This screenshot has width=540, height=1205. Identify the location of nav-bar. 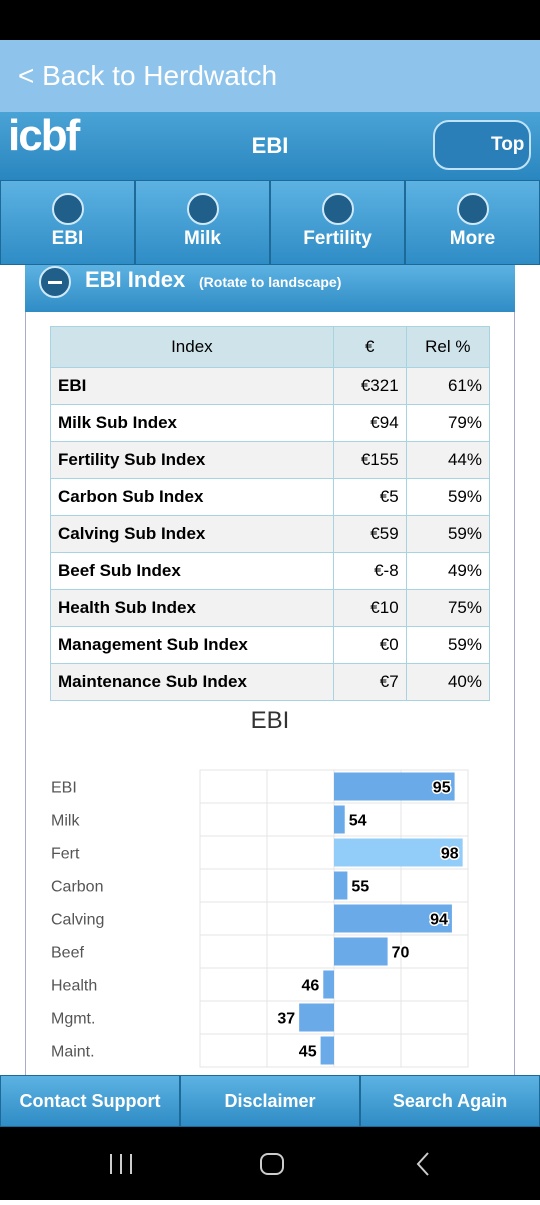
(270, 1163).